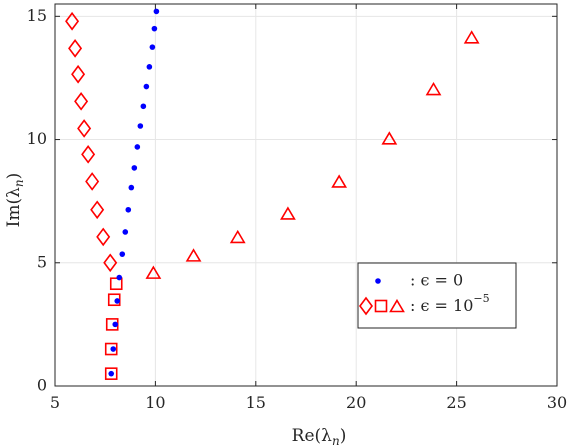  Describe the element at coordinates (356, 402) in the screenshot. I see `x-tick-label: 20` at that location.